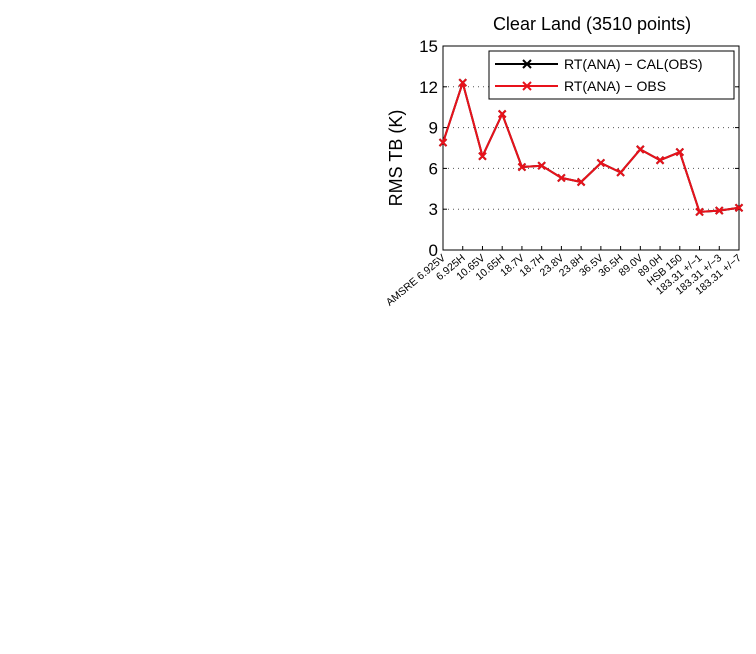 The height and width of the screenshot is (654, 756). Describe the element at coordinates (433, 168) in the screenshot. I see `y-tick-label: 6` at that location.